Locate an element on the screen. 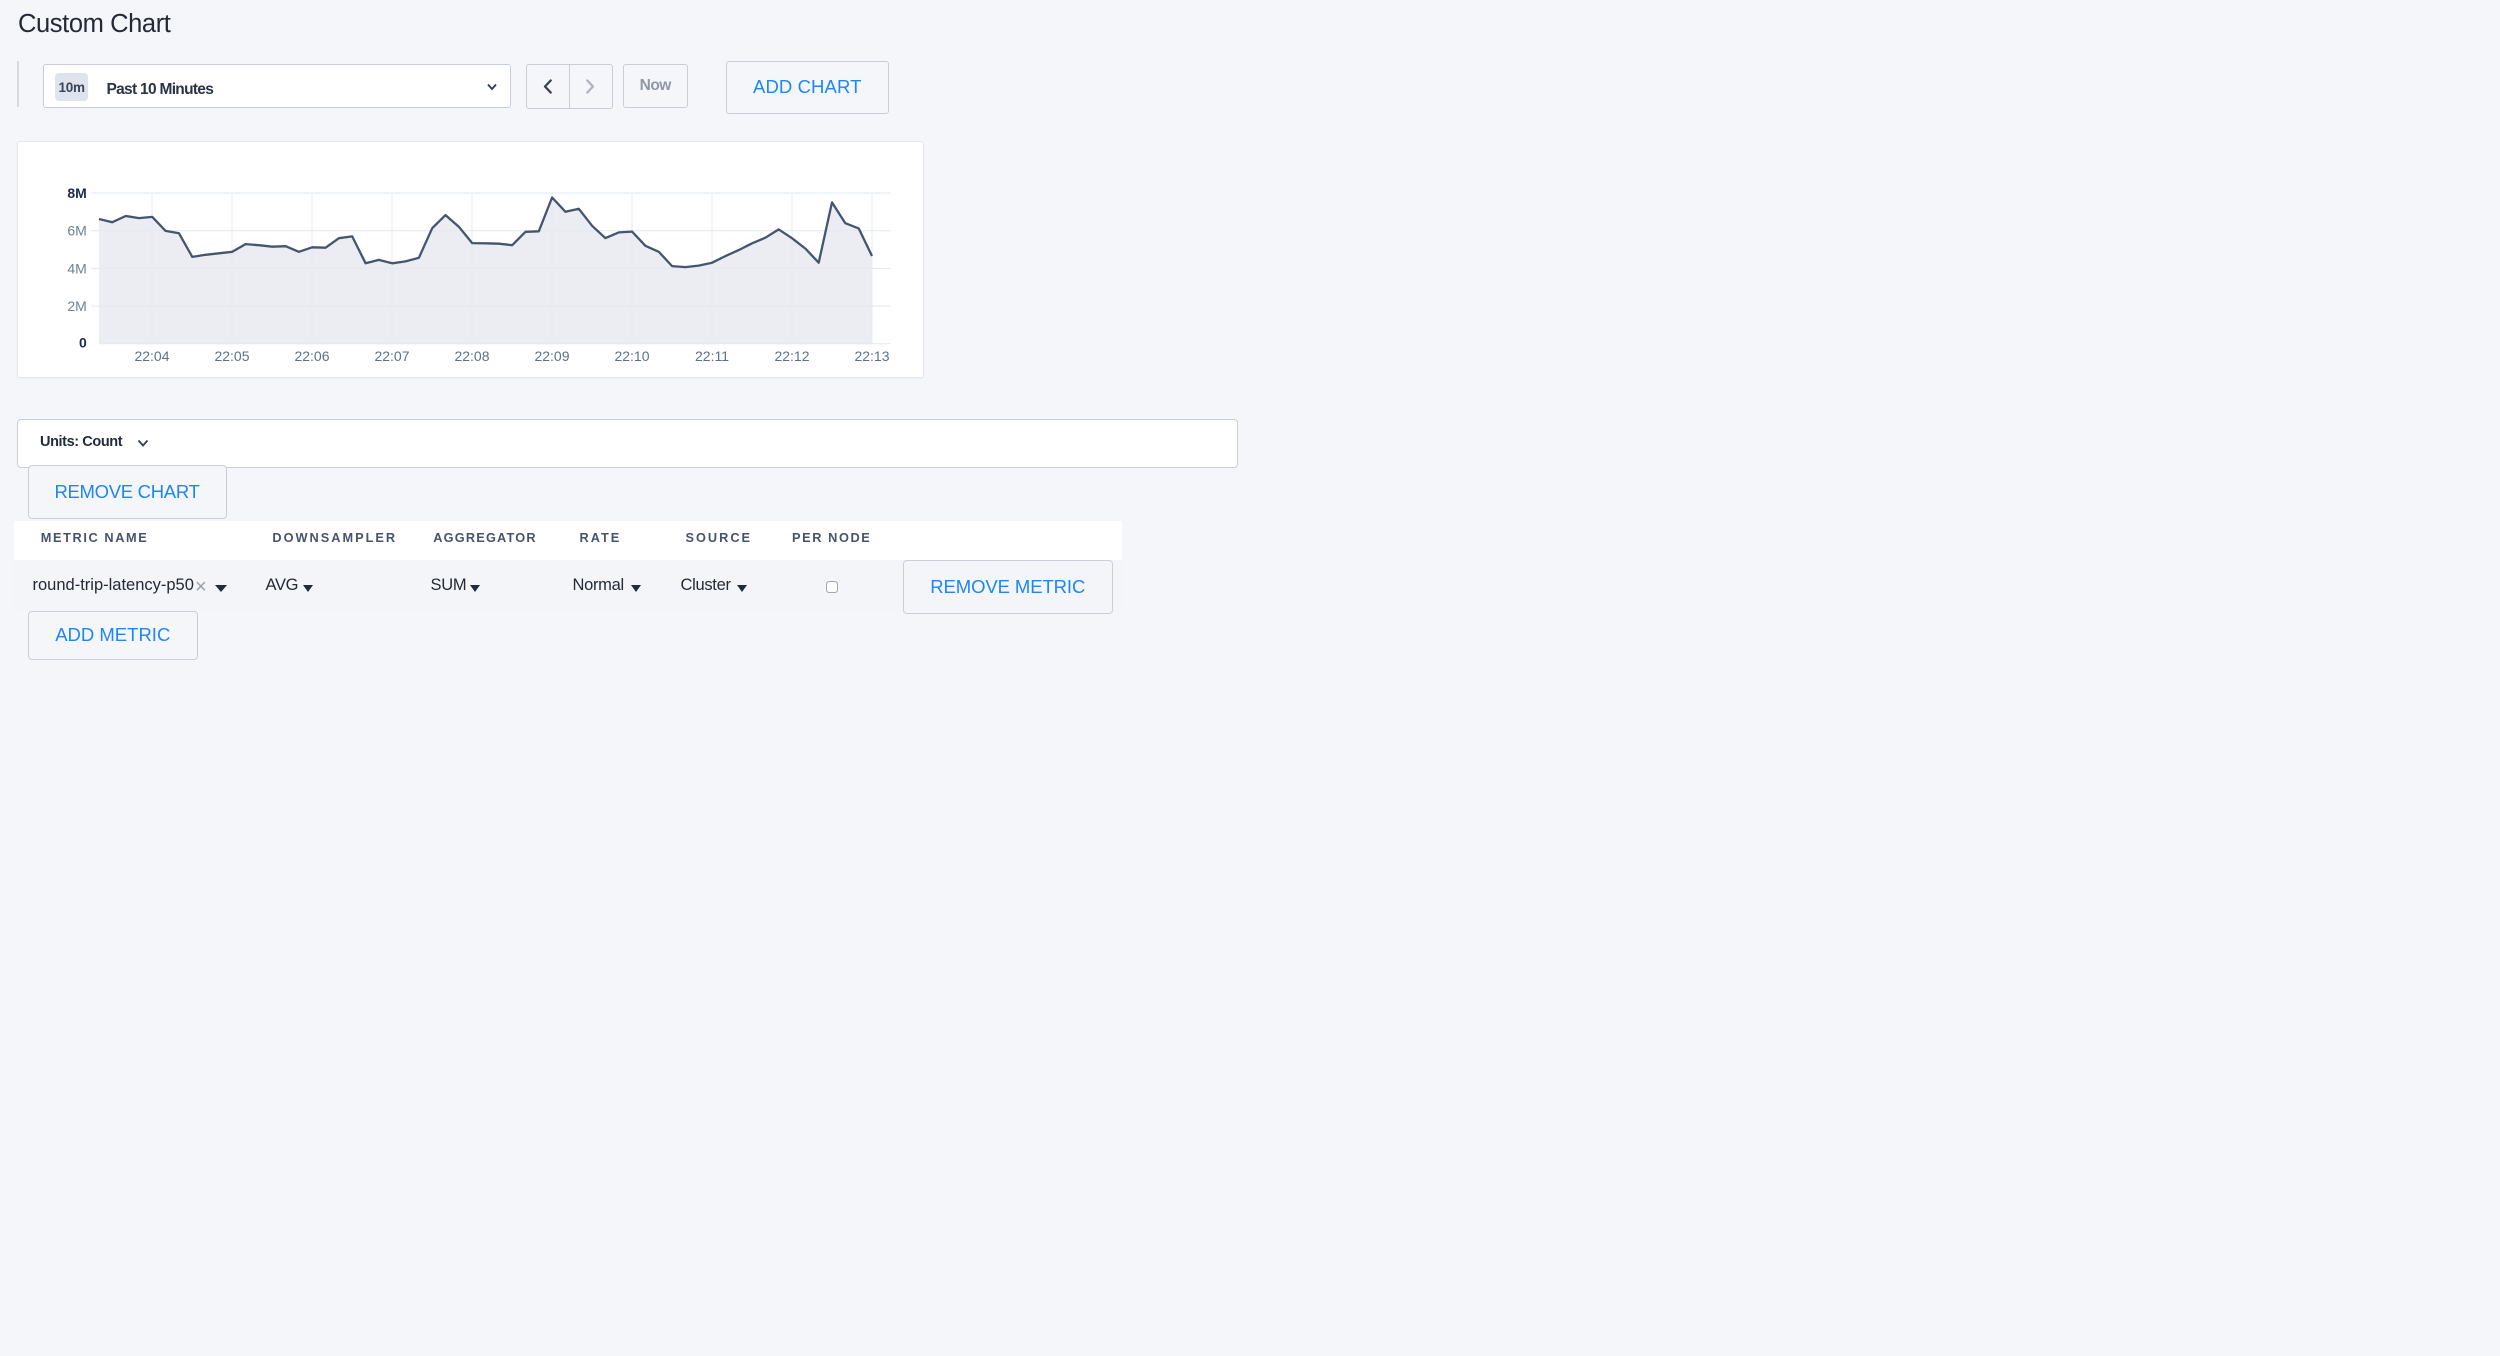  svg-text: 22:08 is located at coordinates (471, 356).